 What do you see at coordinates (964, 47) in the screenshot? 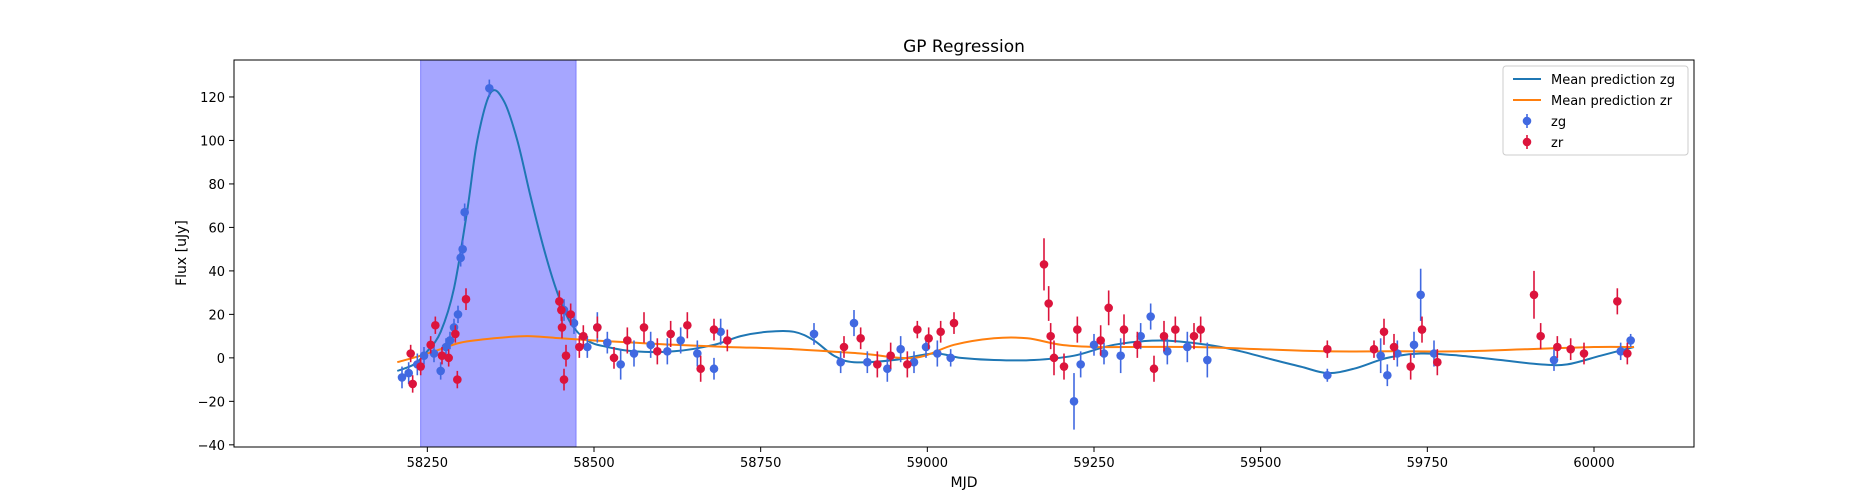
I see `chart-title: GP Regression` at bounding box center [964, 47].